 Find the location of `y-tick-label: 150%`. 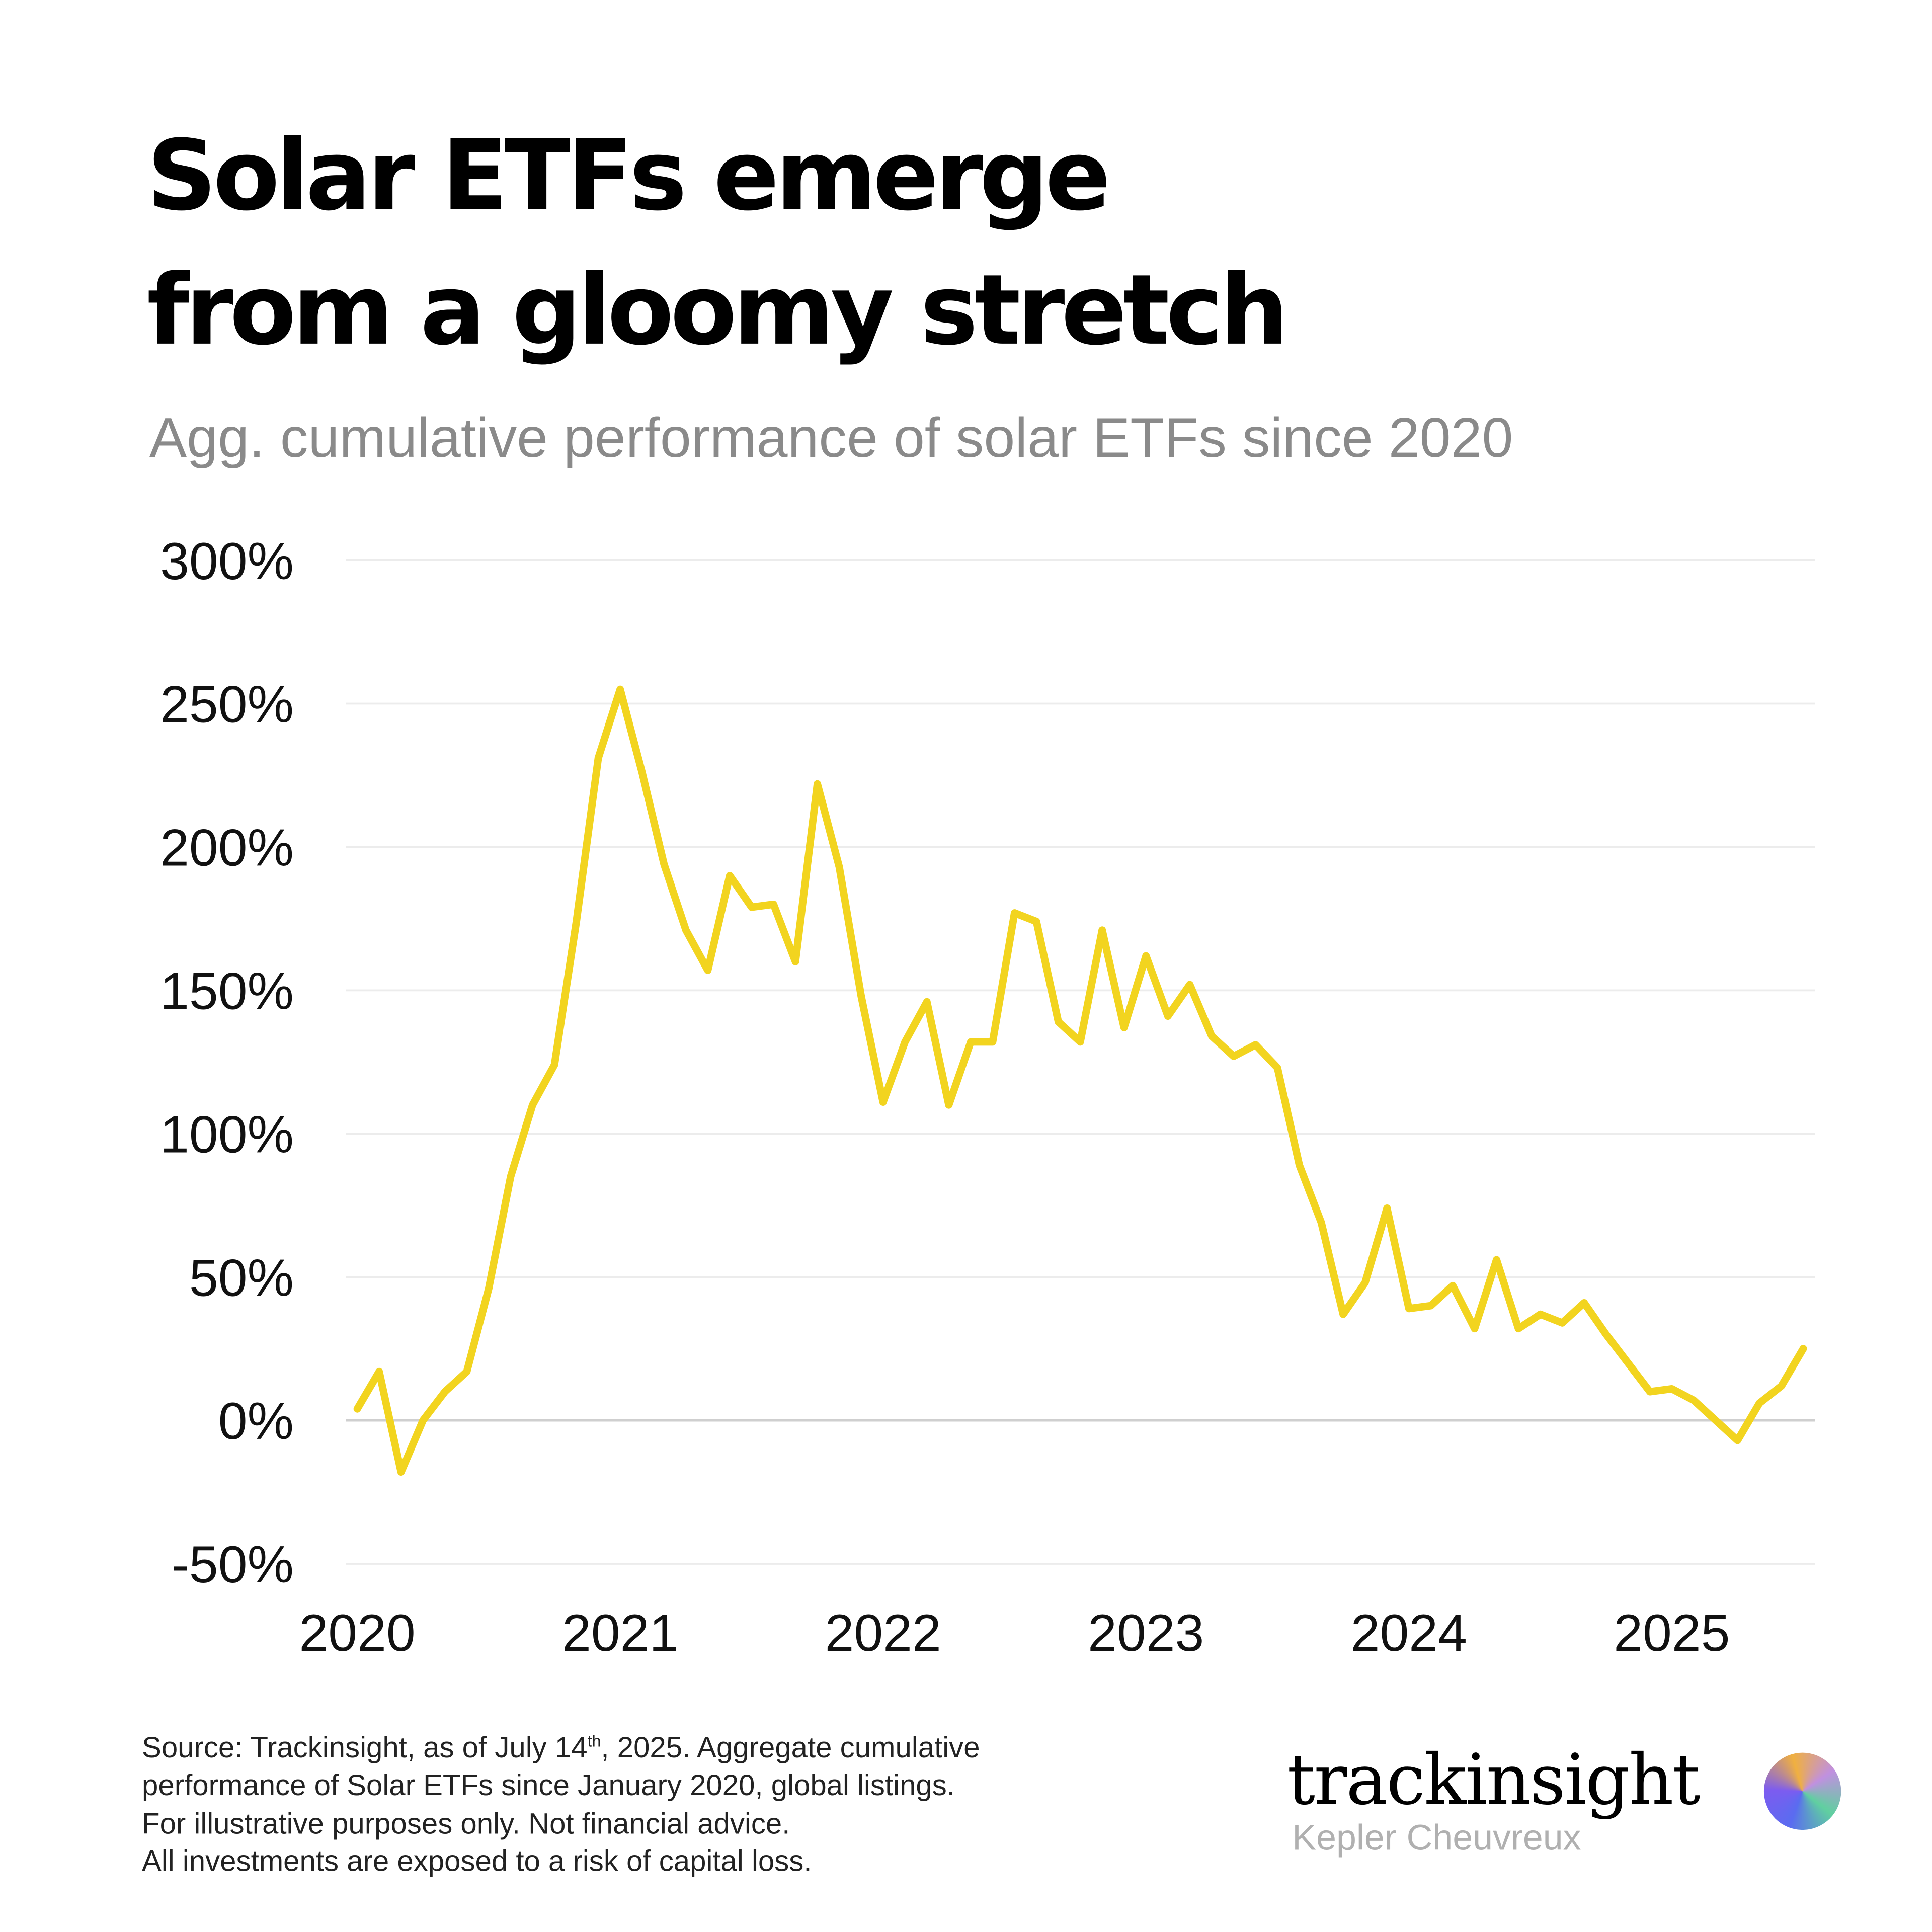

y-tick-label: 150% is located at coordinates (227, 991).